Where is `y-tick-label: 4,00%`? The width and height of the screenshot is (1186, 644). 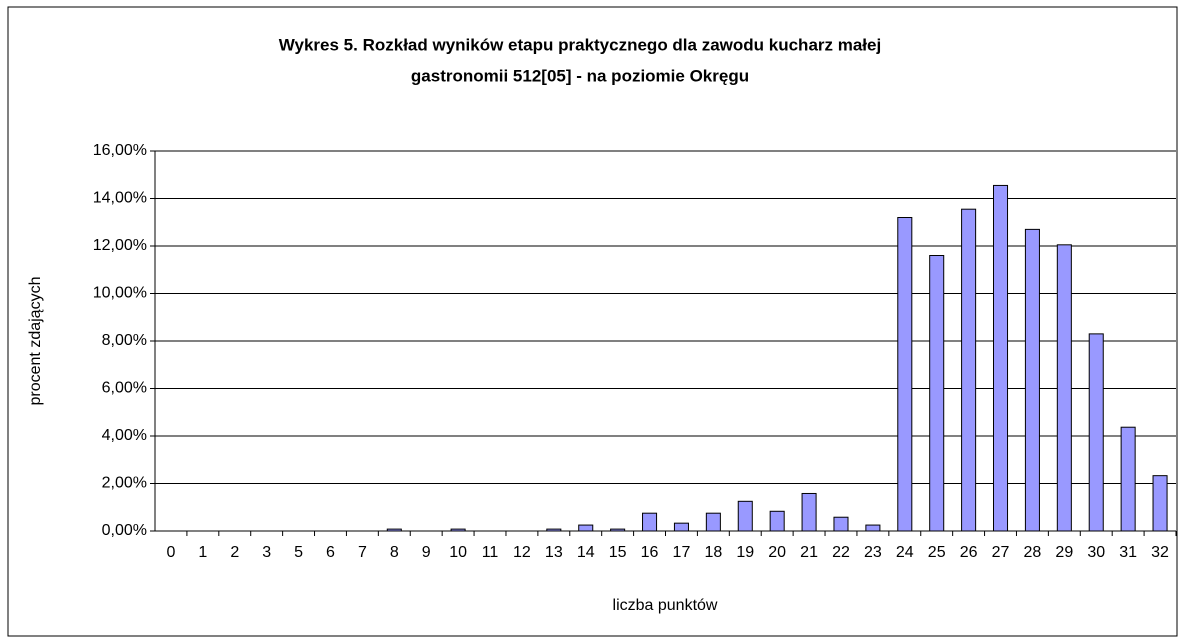
y-tick-label: 4,00% is located at coordinates (124, 435).